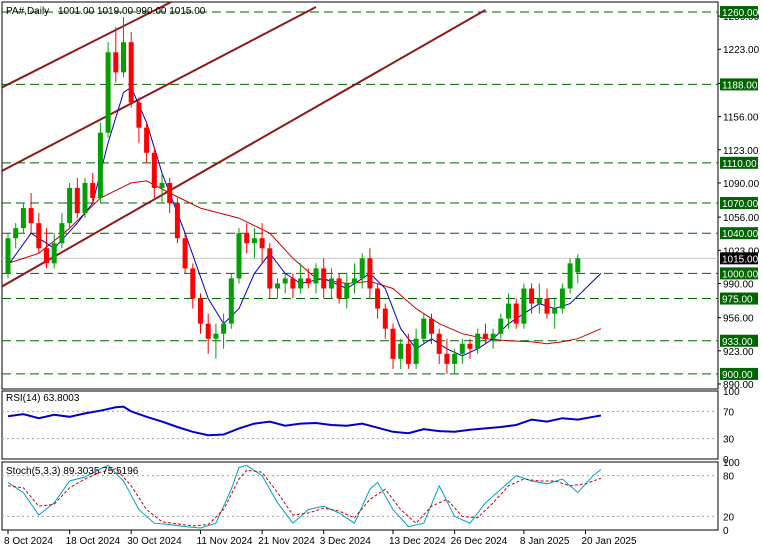 This screenshot has height=555, width=763. What do you see at coordinates (346, 541) in the screenshot?
I see `time-tick-label-5: 3 Dec 2024` at bounding box center [346, 541].